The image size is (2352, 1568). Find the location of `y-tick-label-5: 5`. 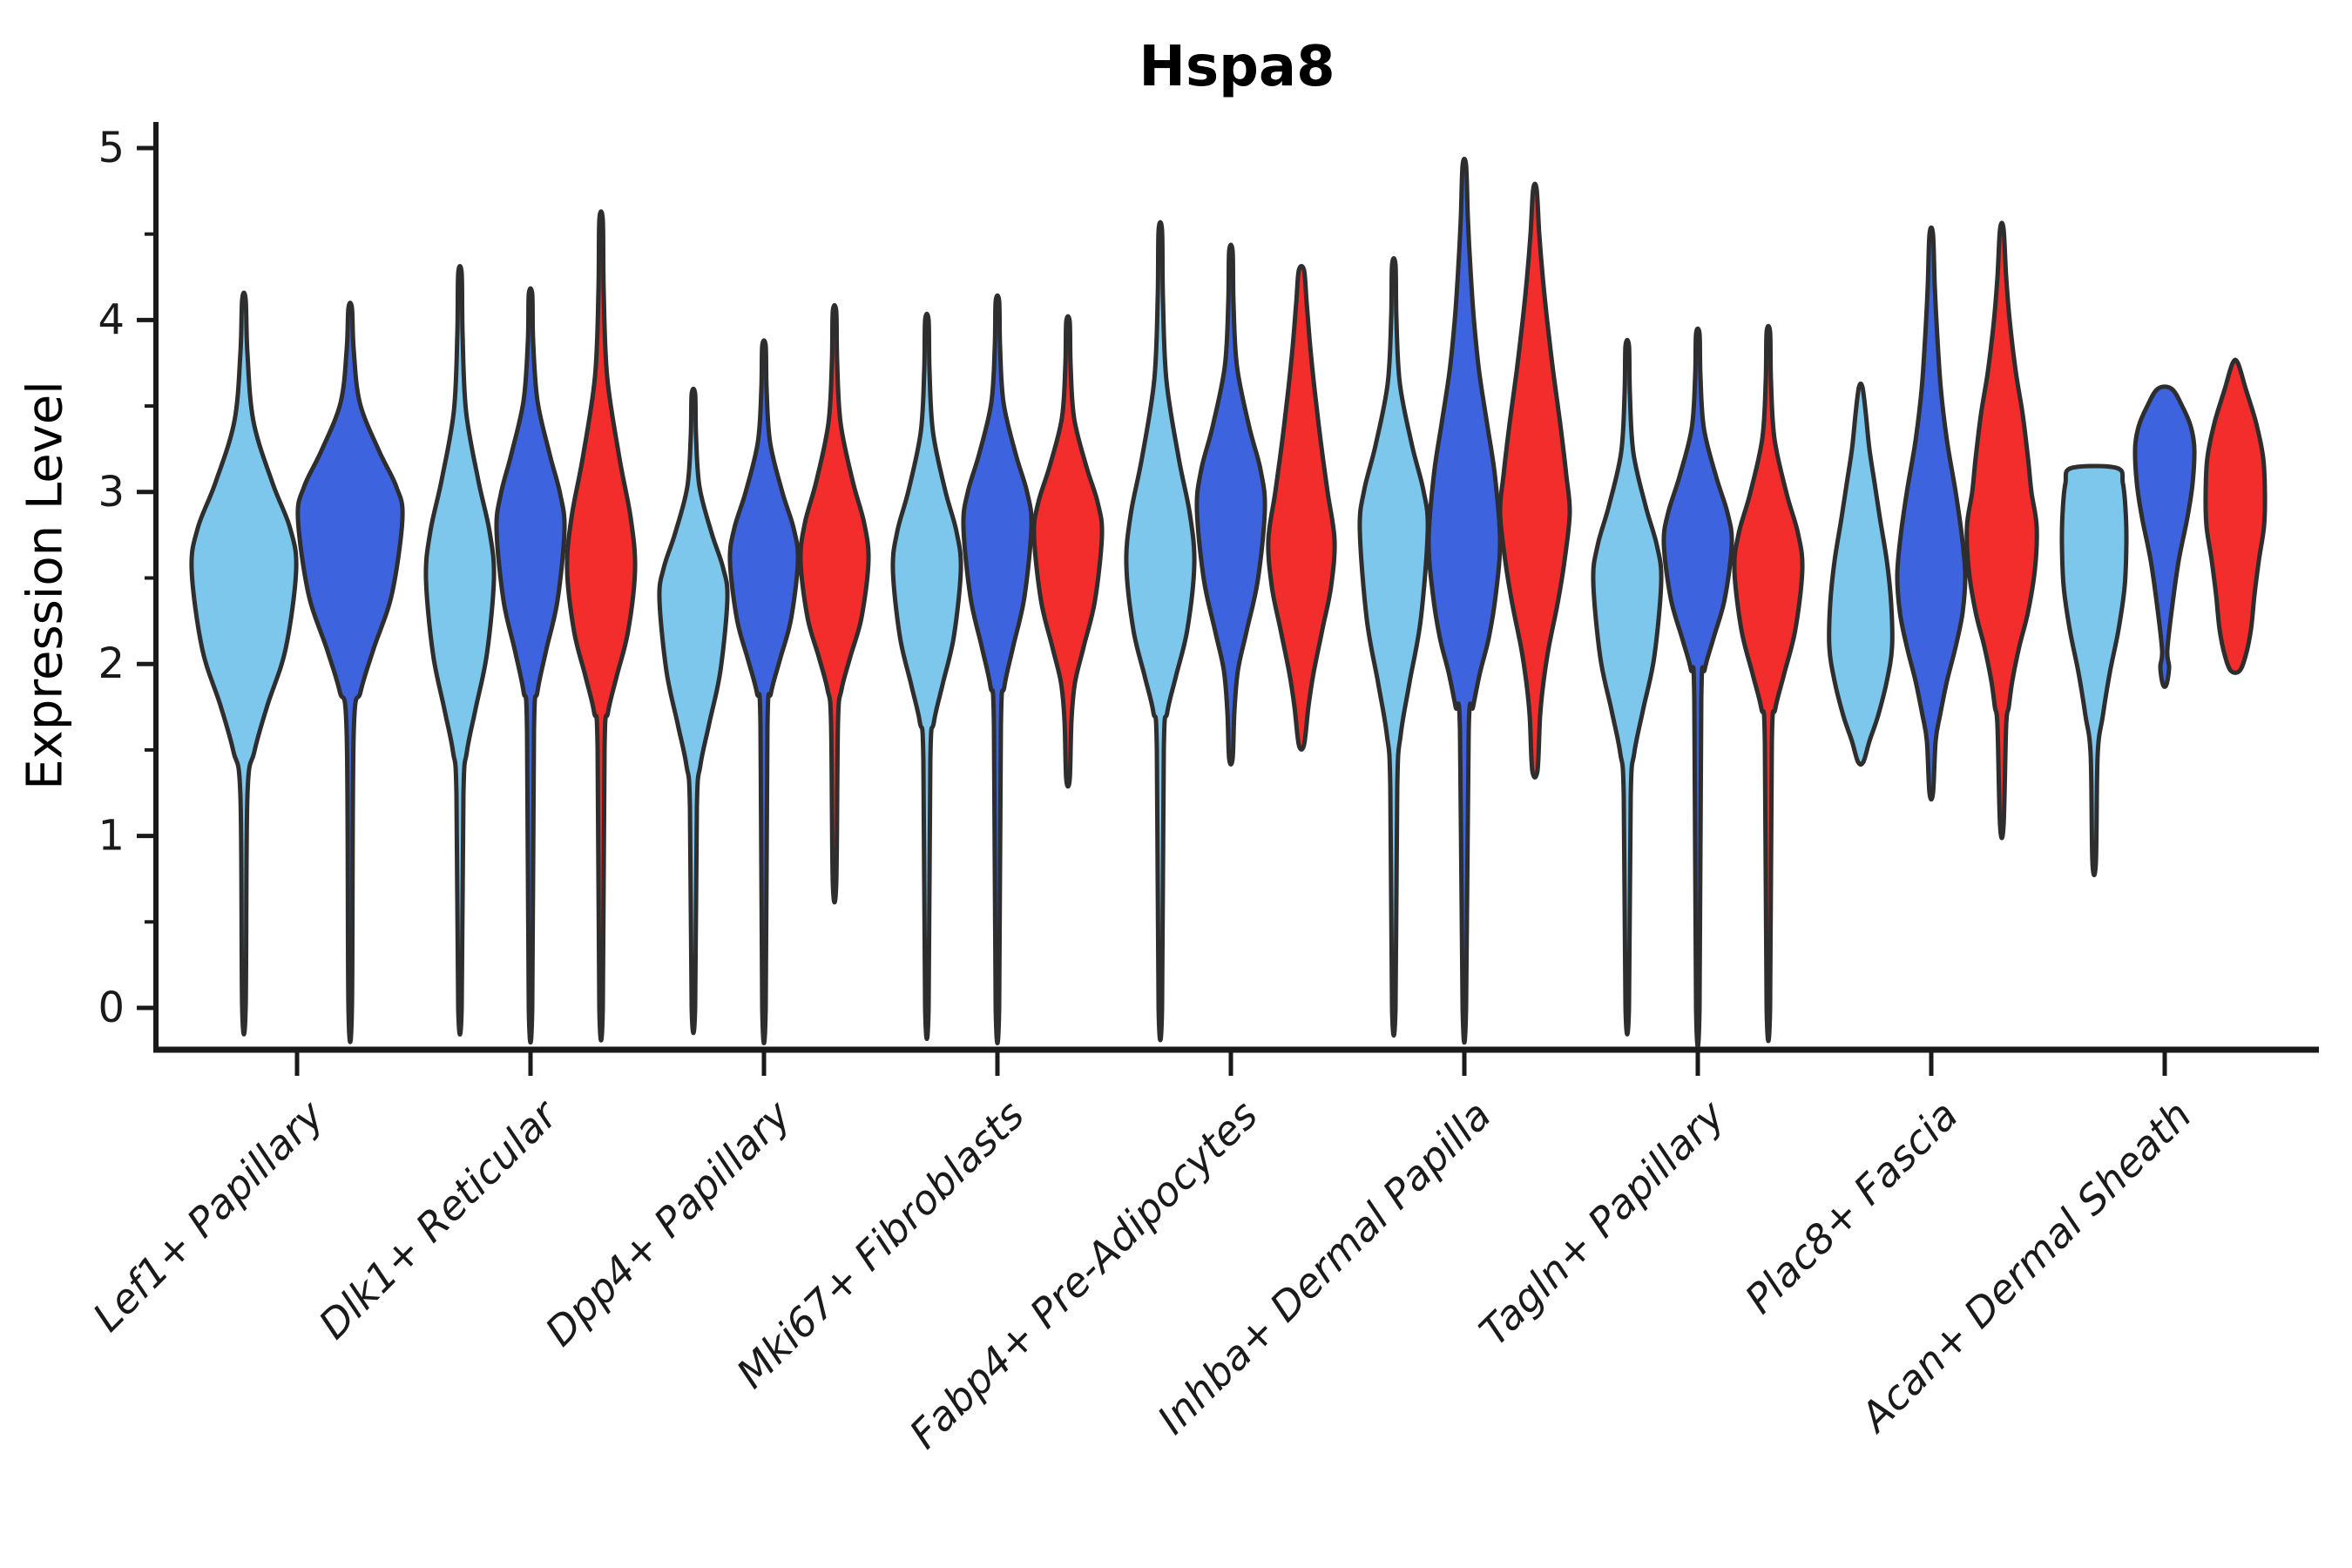

y-tick-label-5: 5 is located at coordinates (111, 148).